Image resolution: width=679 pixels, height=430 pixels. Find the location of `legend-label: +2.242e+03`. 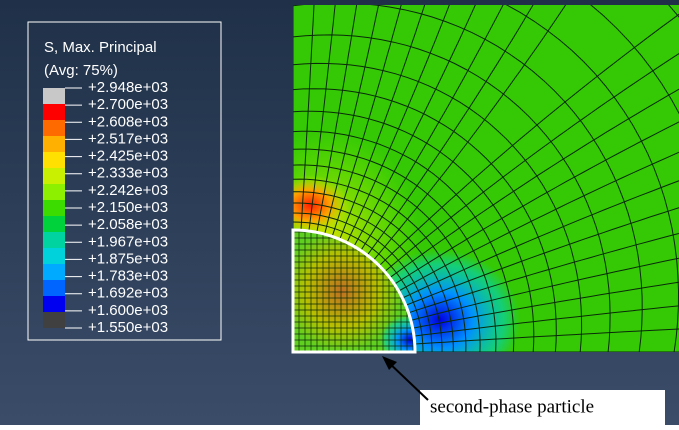

legend-label: +2.242e+03 is located at coordinates (128, 190).